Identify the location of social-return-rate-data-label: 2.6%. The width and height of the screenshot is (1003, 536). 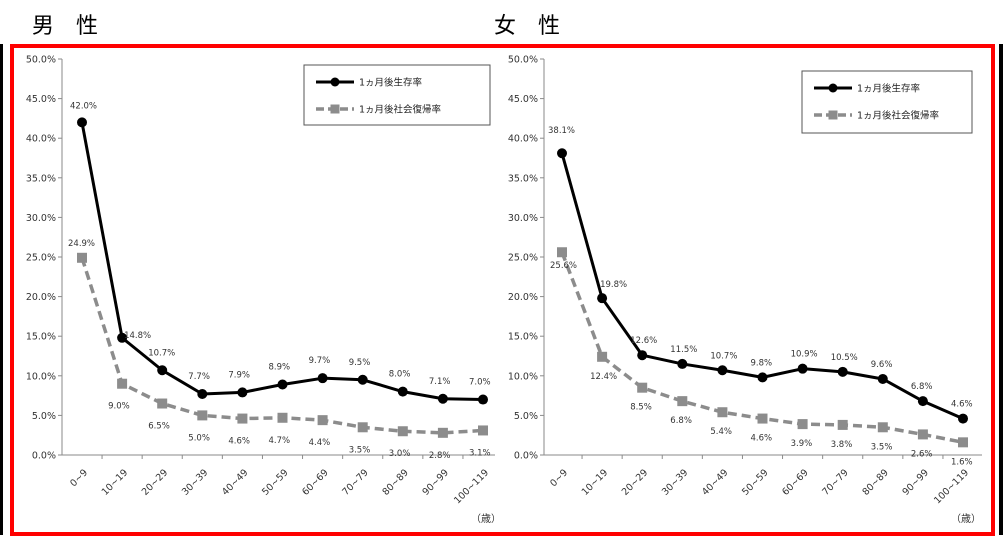
(922, 454).